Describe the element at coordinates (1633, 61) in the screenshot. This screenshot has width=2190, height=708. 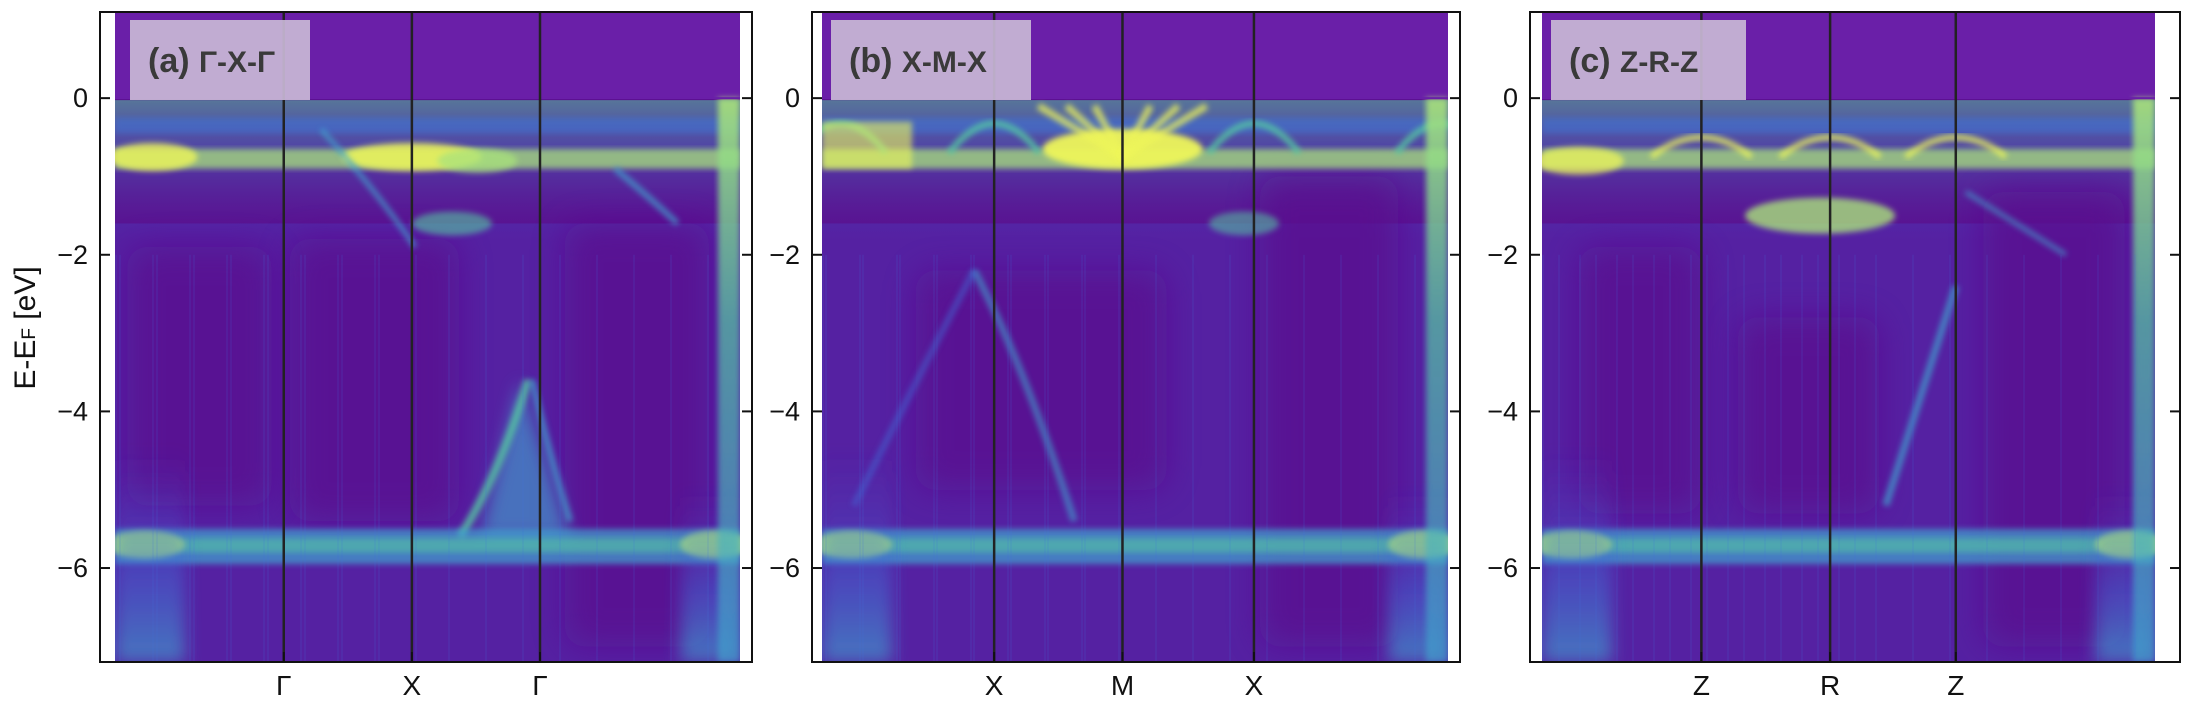
I see `panel-label: (c) Z-R-Z` at that location.